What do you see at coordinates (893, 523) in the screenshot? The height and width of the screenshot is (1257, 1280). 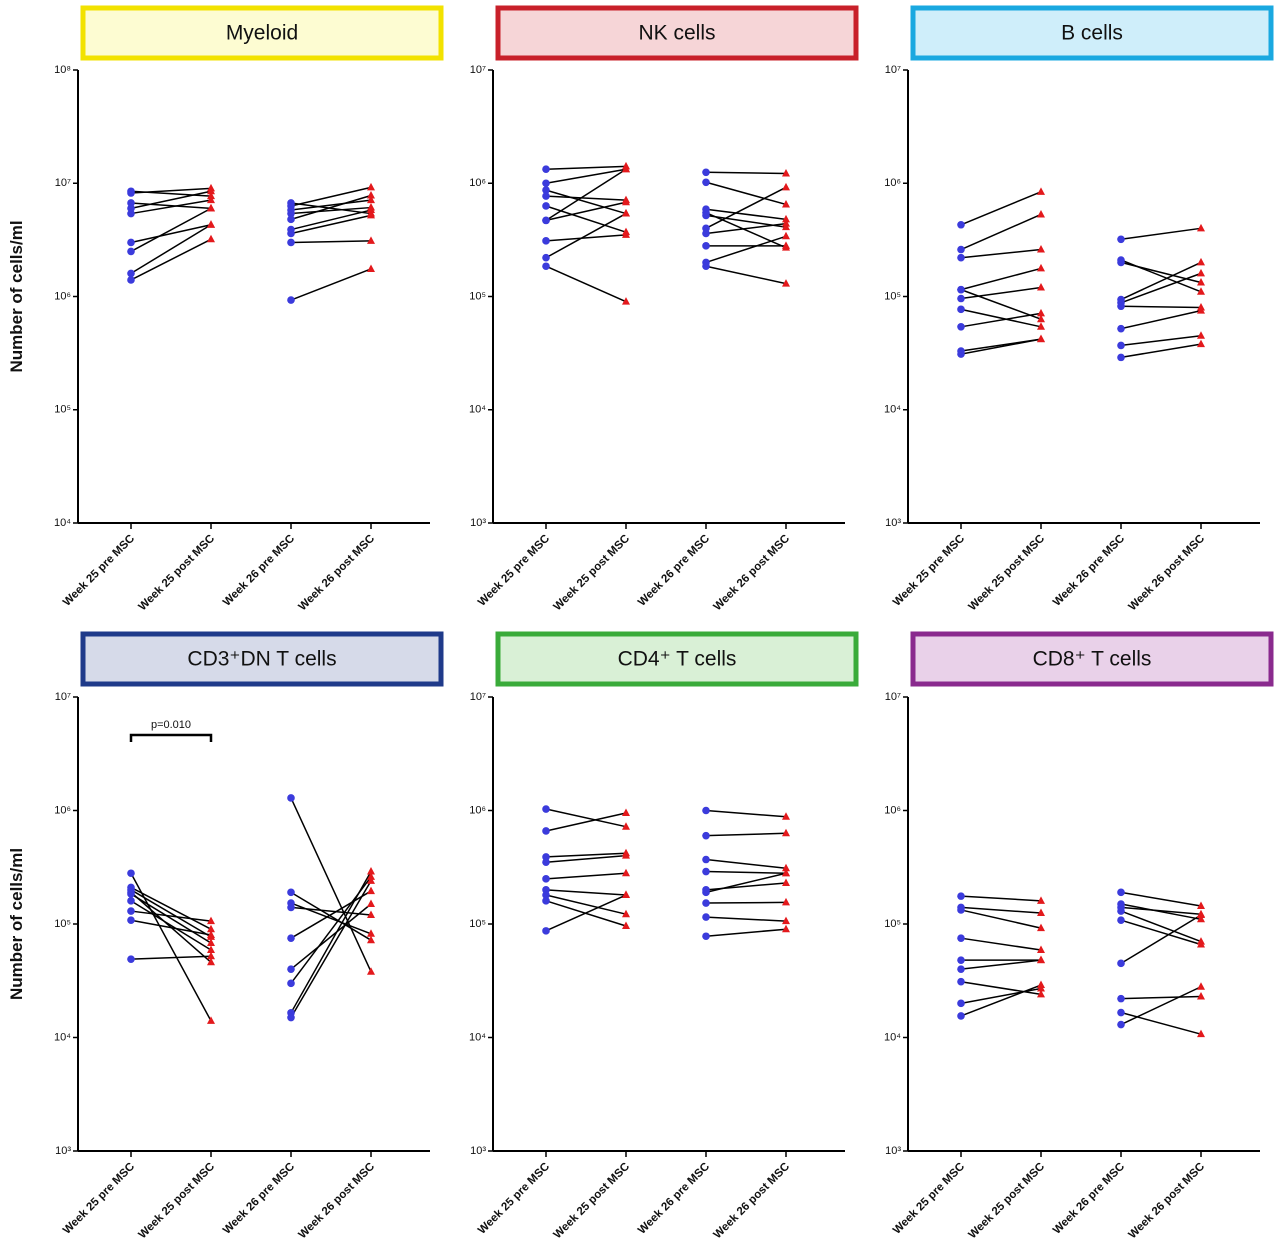 I see `y-tick-label: 10³` at bounding box center [893, 523].